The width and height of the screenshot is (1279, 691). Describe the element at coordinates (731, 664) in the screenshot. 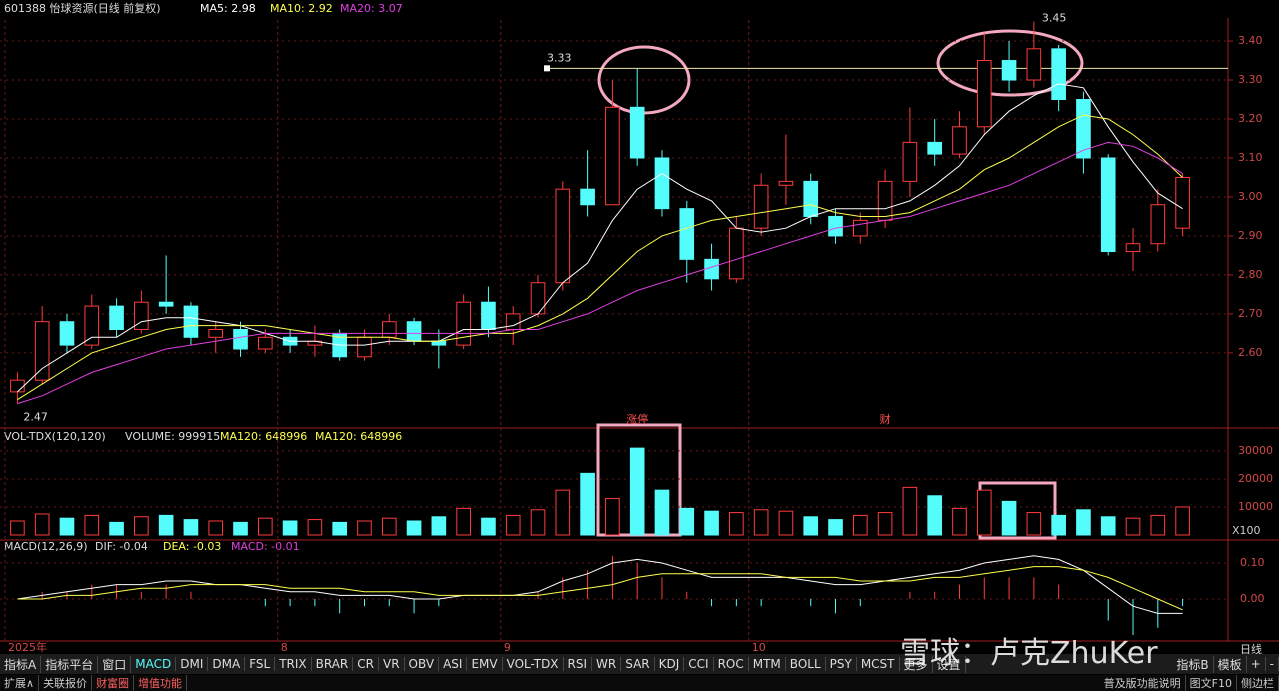

I see `indicator-tab: ROC` at that location.